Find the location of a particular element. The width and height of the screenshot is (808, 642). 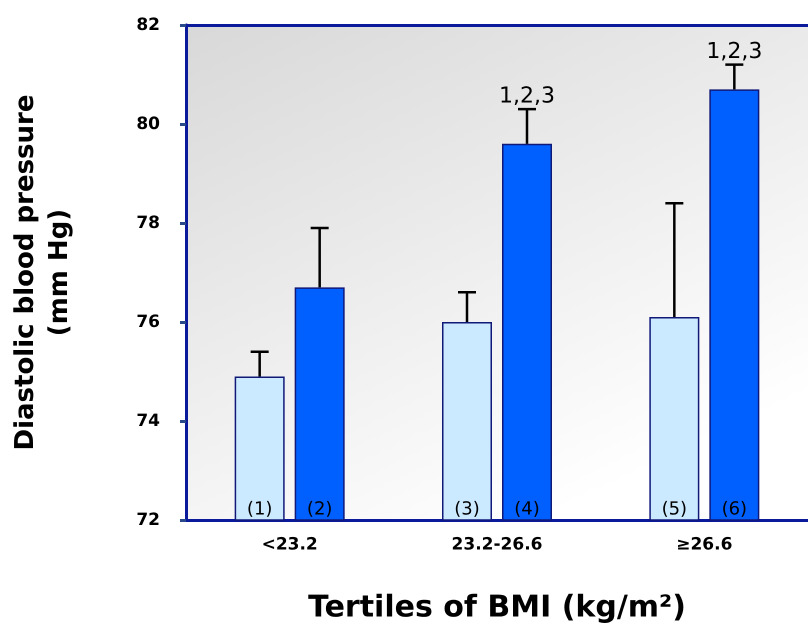

x-axis-title: Tertiles of BMI (kg/m²) is located at coordinates (497, 607).